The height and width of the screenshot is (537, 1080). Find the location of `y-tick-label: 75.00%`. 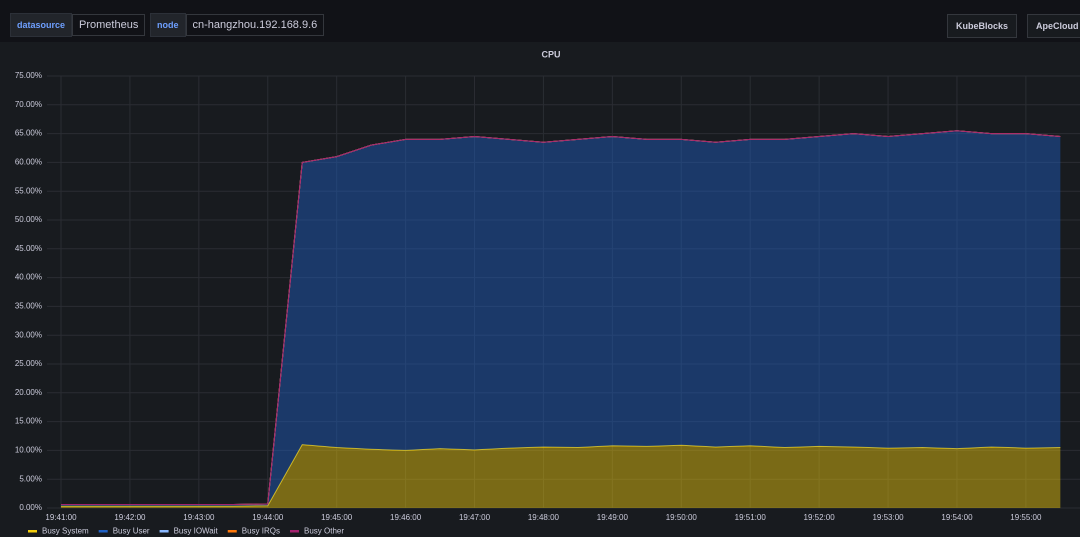

y-tick-label: 75.00% is located at coordinates (28, 75).